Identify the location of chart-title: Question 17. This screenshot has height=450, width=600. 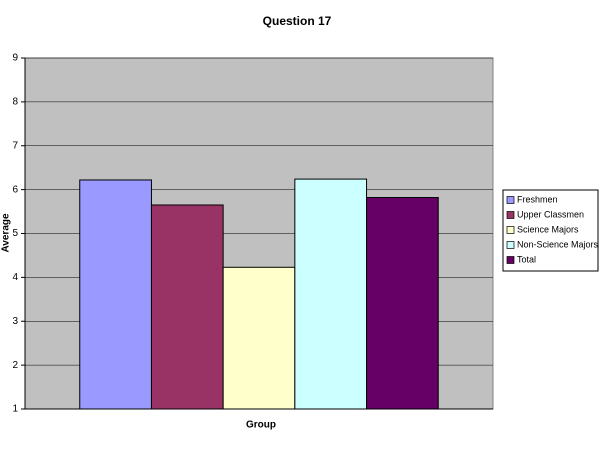
(297, 21).